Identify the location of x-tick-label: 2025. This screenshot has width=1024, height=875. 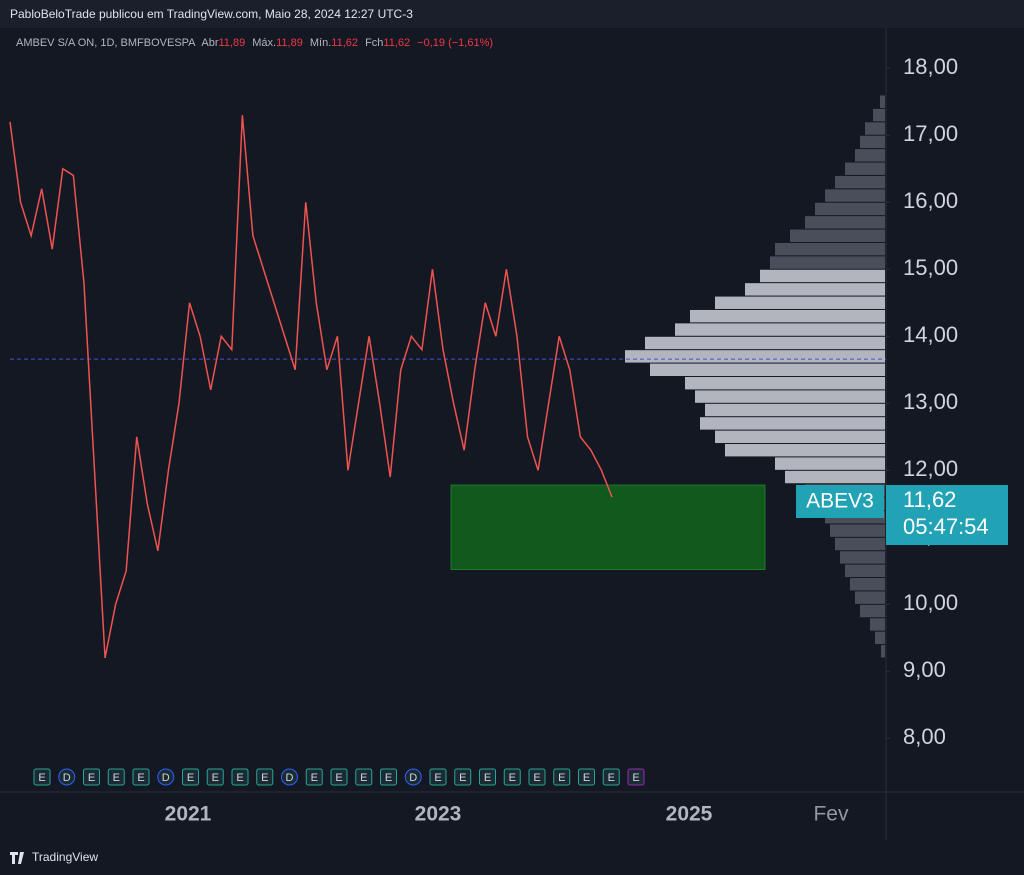
(689, 814).